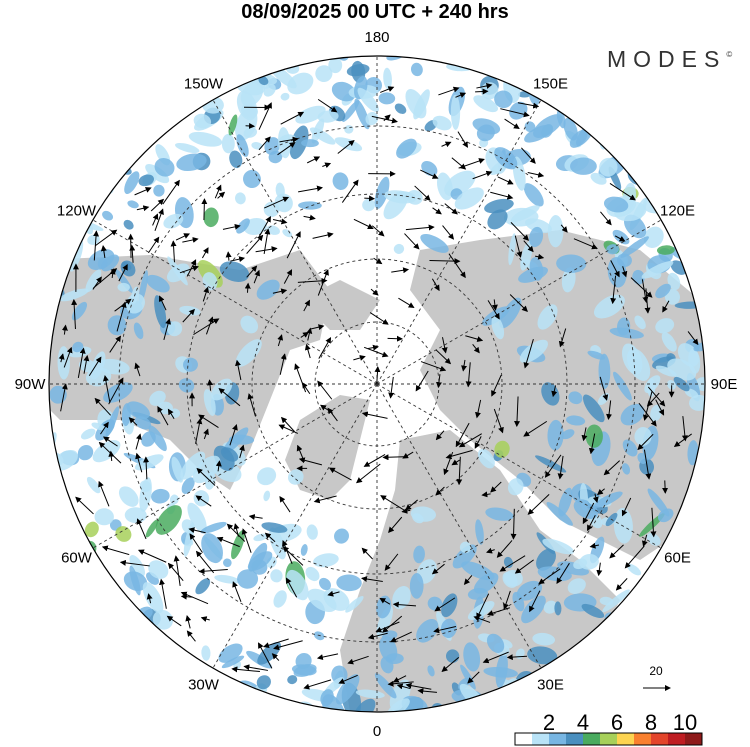 Image resolution: width=750 pixels, height=747 pixels. I want to click on longitude-label: 90E, so click(724, 384).